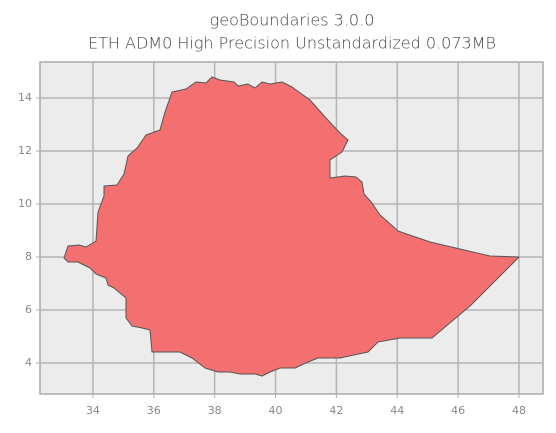 This screenshot has height=433, width=556. What do you see at coordinates (215, 410) in the screenshot?
I see `x-tick-label: 38` at bounding box center [215, 410].